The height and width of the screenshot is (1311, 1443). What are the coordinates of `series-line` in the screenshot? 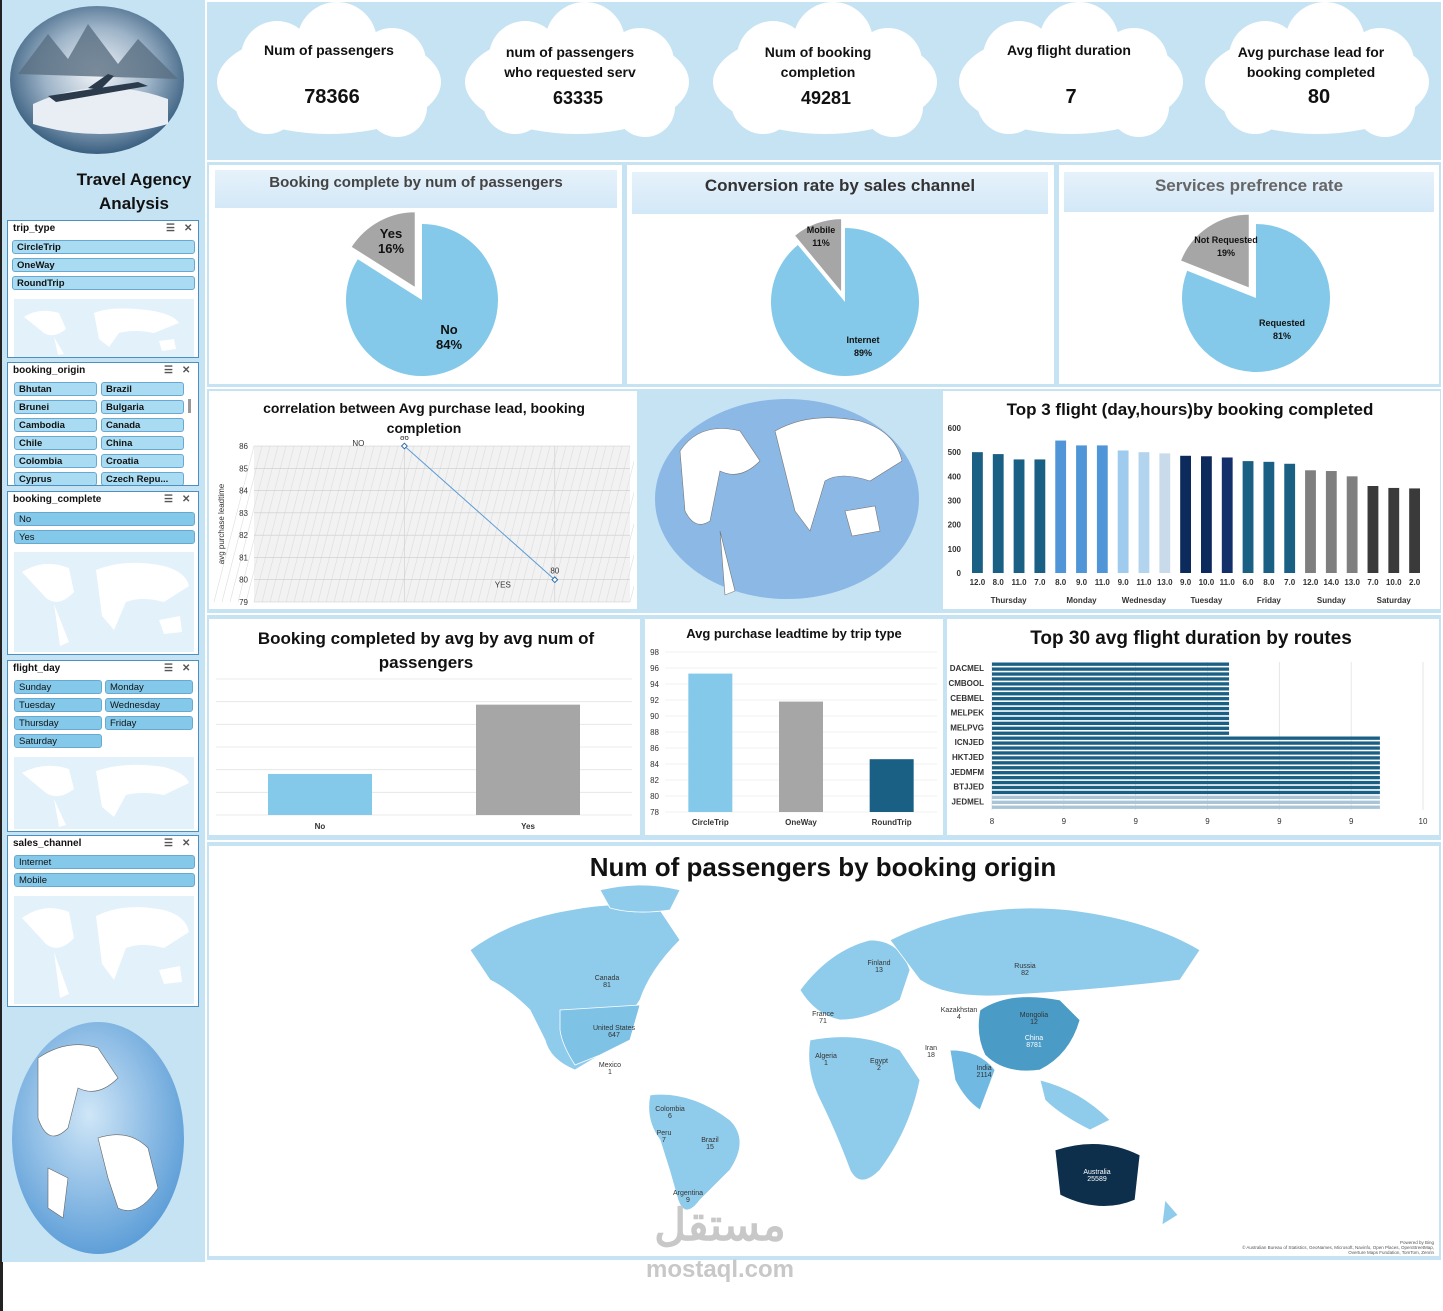 It's located at (480, 513).